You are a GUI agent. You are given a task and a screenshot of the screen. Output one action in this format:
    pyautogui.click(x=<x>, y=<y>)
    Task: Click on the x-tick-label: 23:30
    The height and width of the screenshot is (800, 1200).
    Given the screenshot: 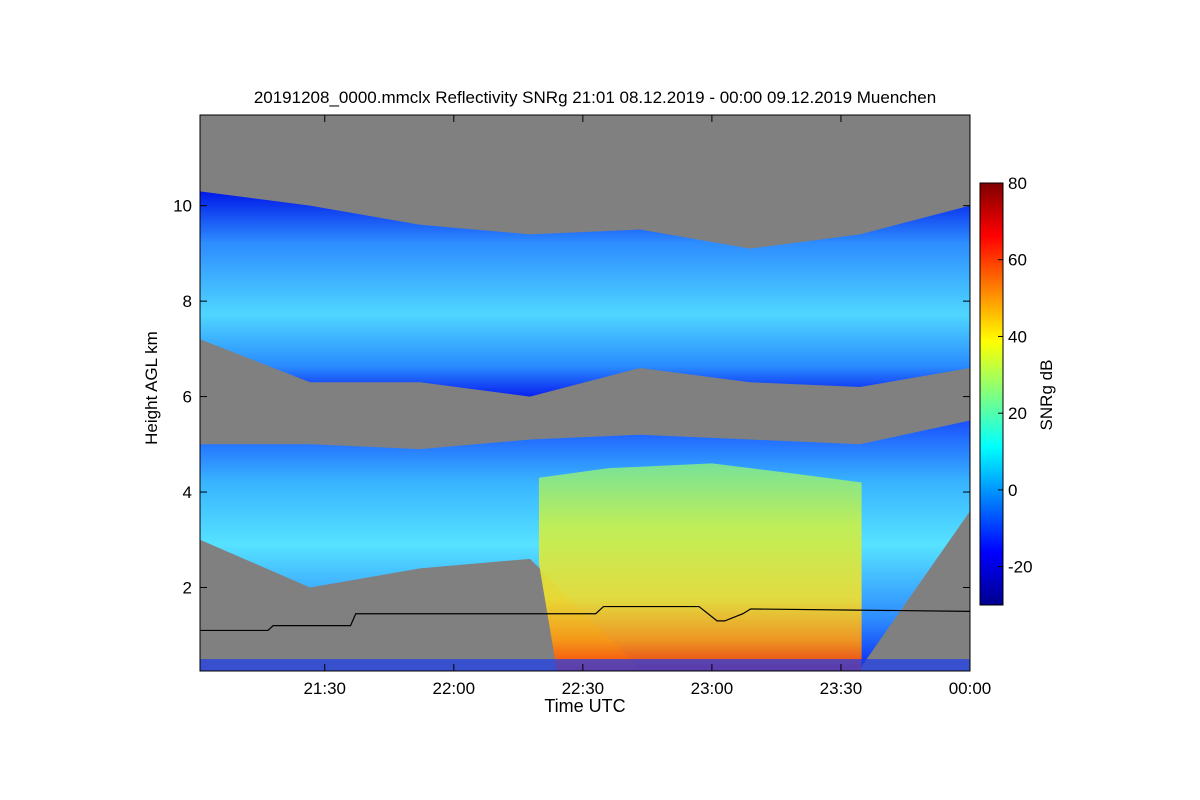 What is the action you would take?
    pyautogui.click(x=841, y=688)
    